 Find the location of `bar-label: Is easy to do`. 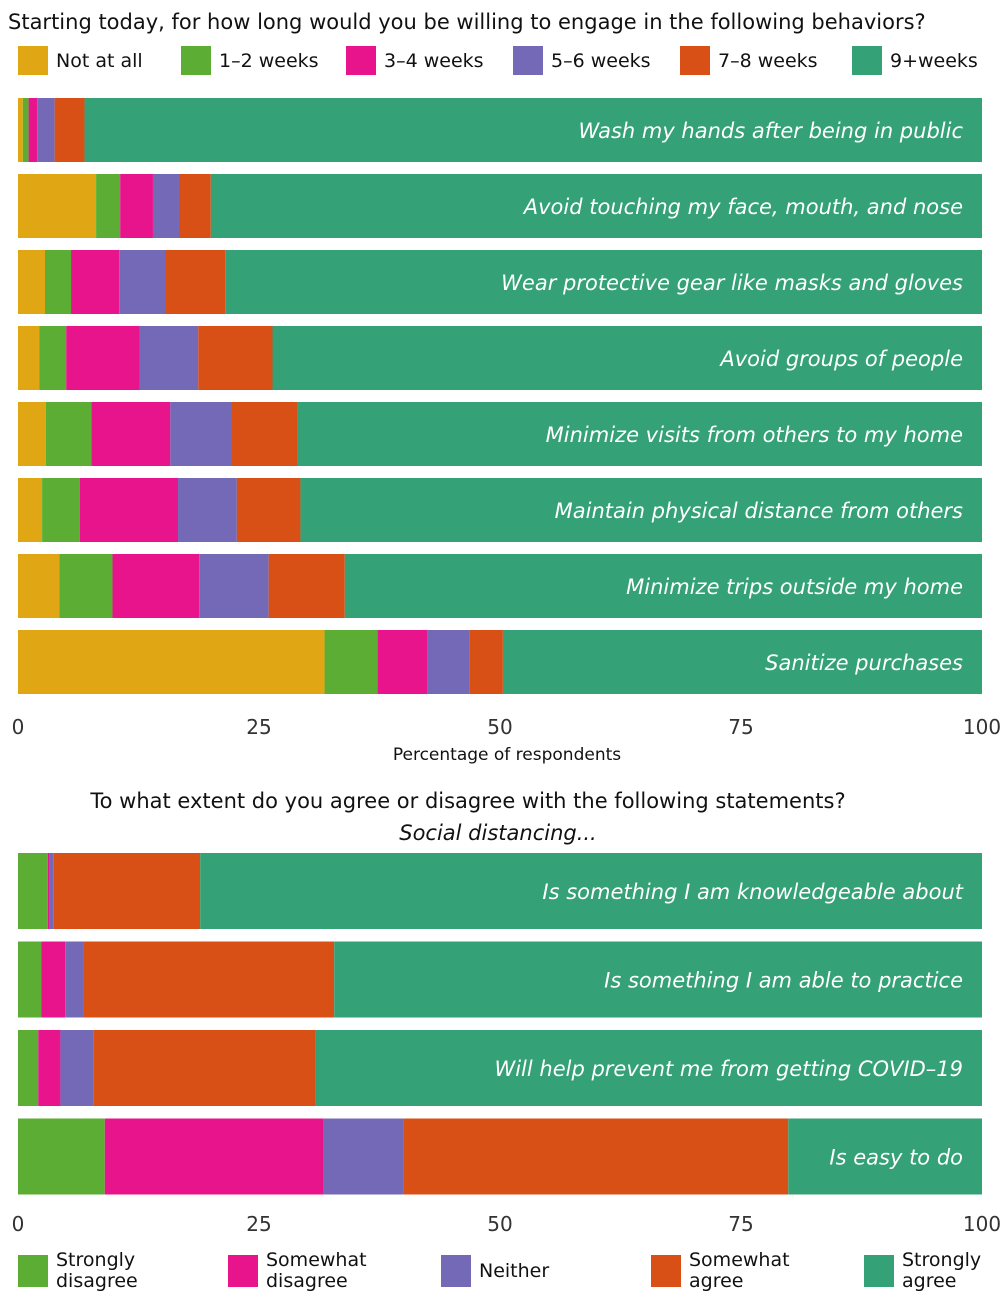

bar-label: Is easy to do is located at coordinates (896, 1158).